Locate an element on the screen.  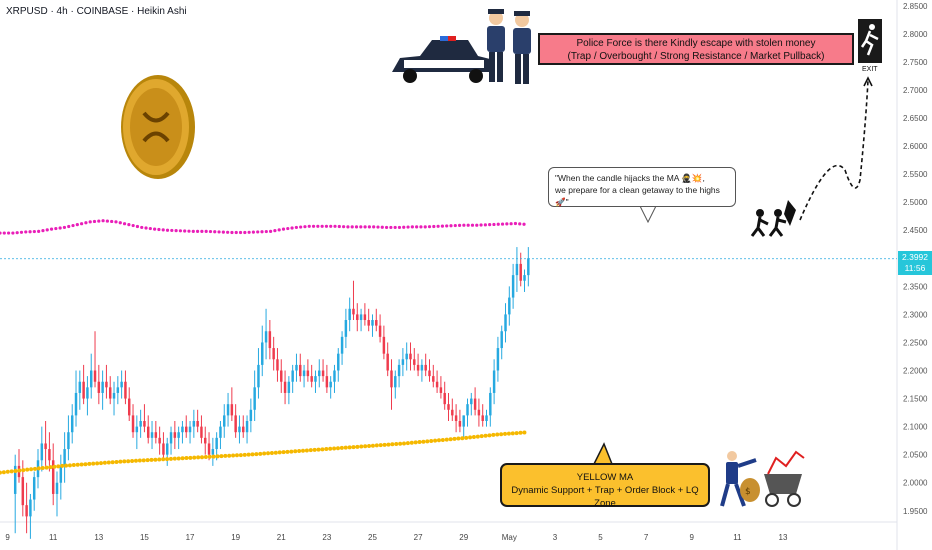
x-tick-label: May is located at coordinates (509, 537).